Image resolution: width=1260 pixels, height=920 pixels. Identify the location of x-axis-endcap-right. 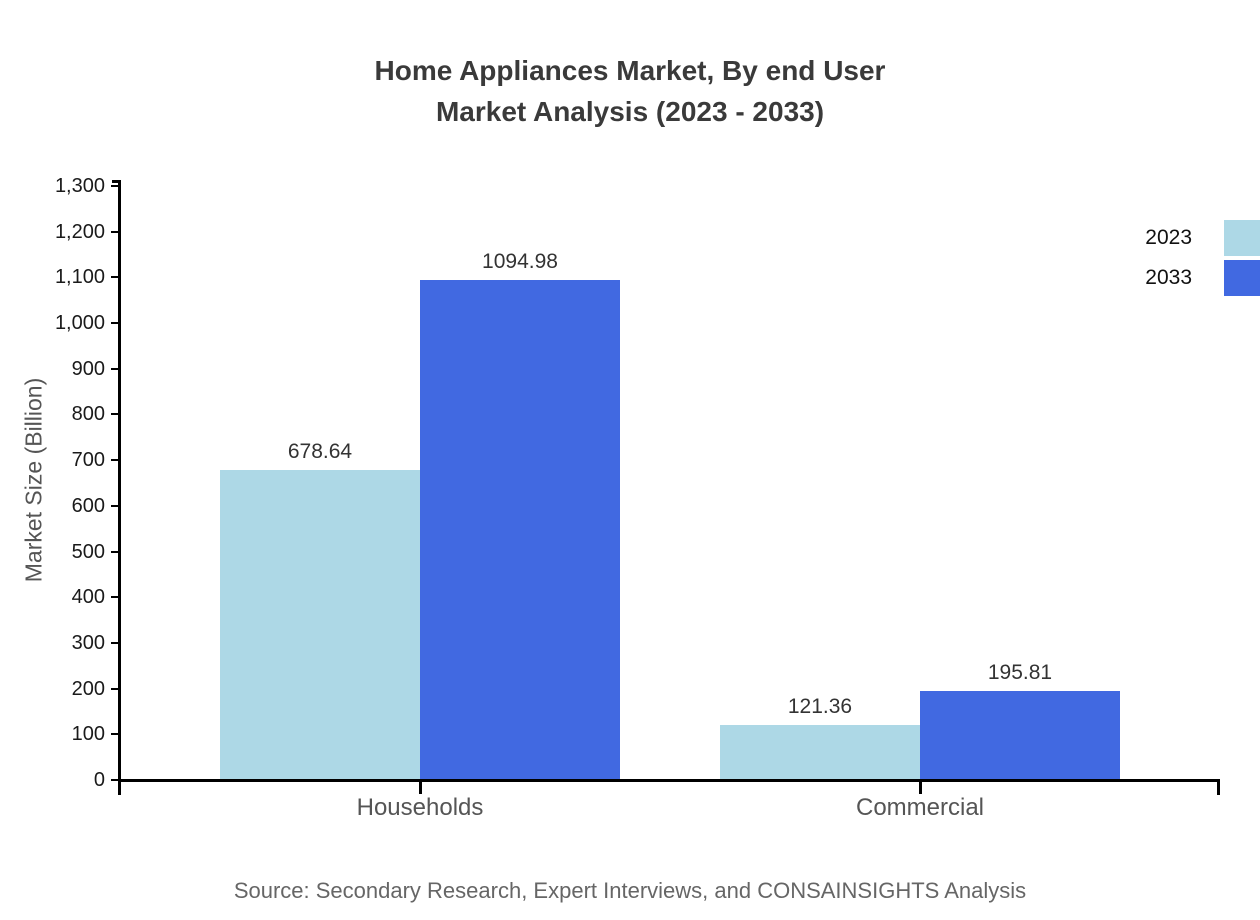
(1218, 787).